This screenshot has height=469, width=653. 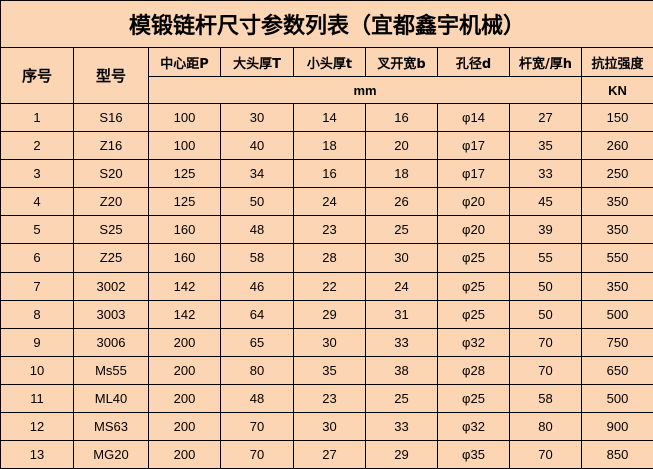 I want to click on table-row: 12 MS63 200 70 30 33 φ32 80 900, so click(x=326, y=426).